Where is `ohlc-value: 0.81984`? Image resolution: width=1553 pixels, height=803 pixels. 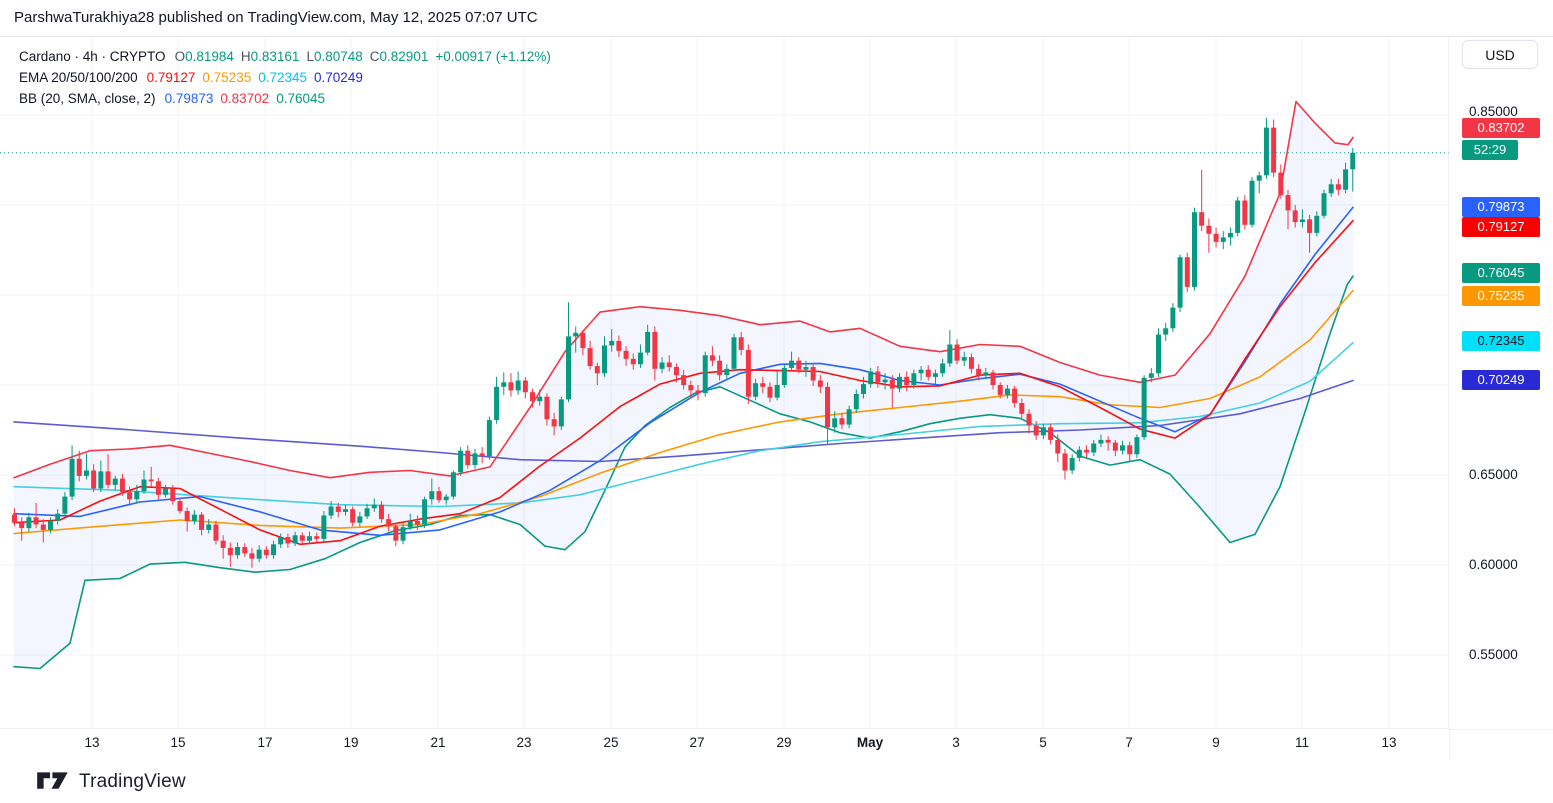
ohlc-value: 0.81984 is located at coordinates (209, 56).